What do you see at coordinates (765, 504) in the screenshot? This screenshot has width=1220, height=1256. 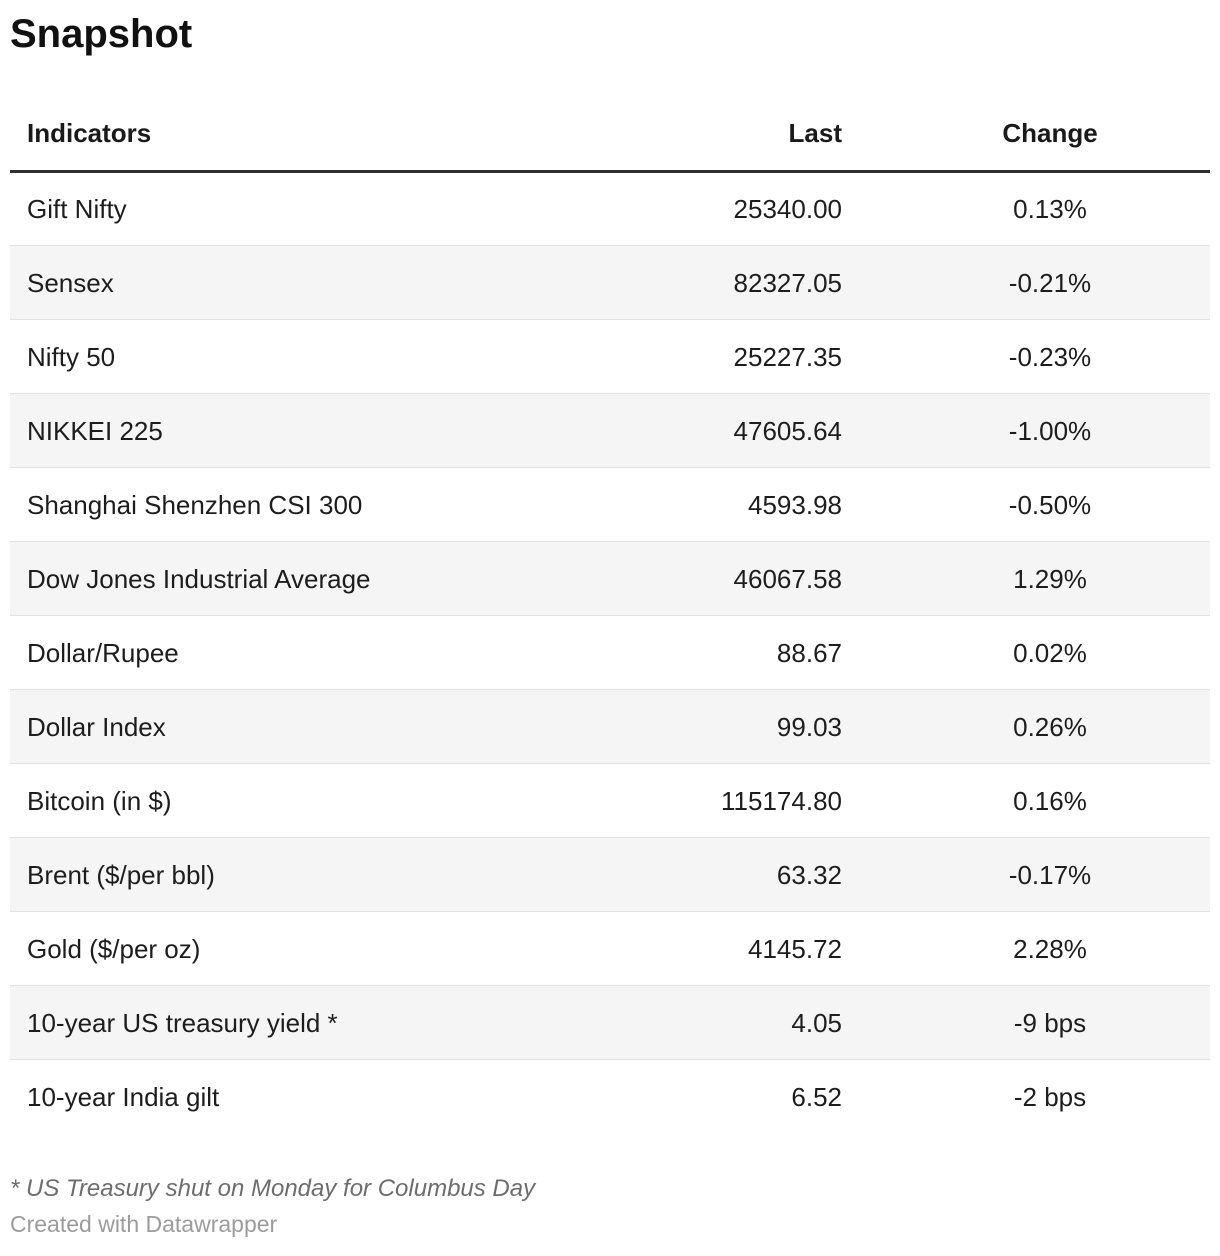 I see `last-cell: 4593.98` at bounding box center [765, 504].